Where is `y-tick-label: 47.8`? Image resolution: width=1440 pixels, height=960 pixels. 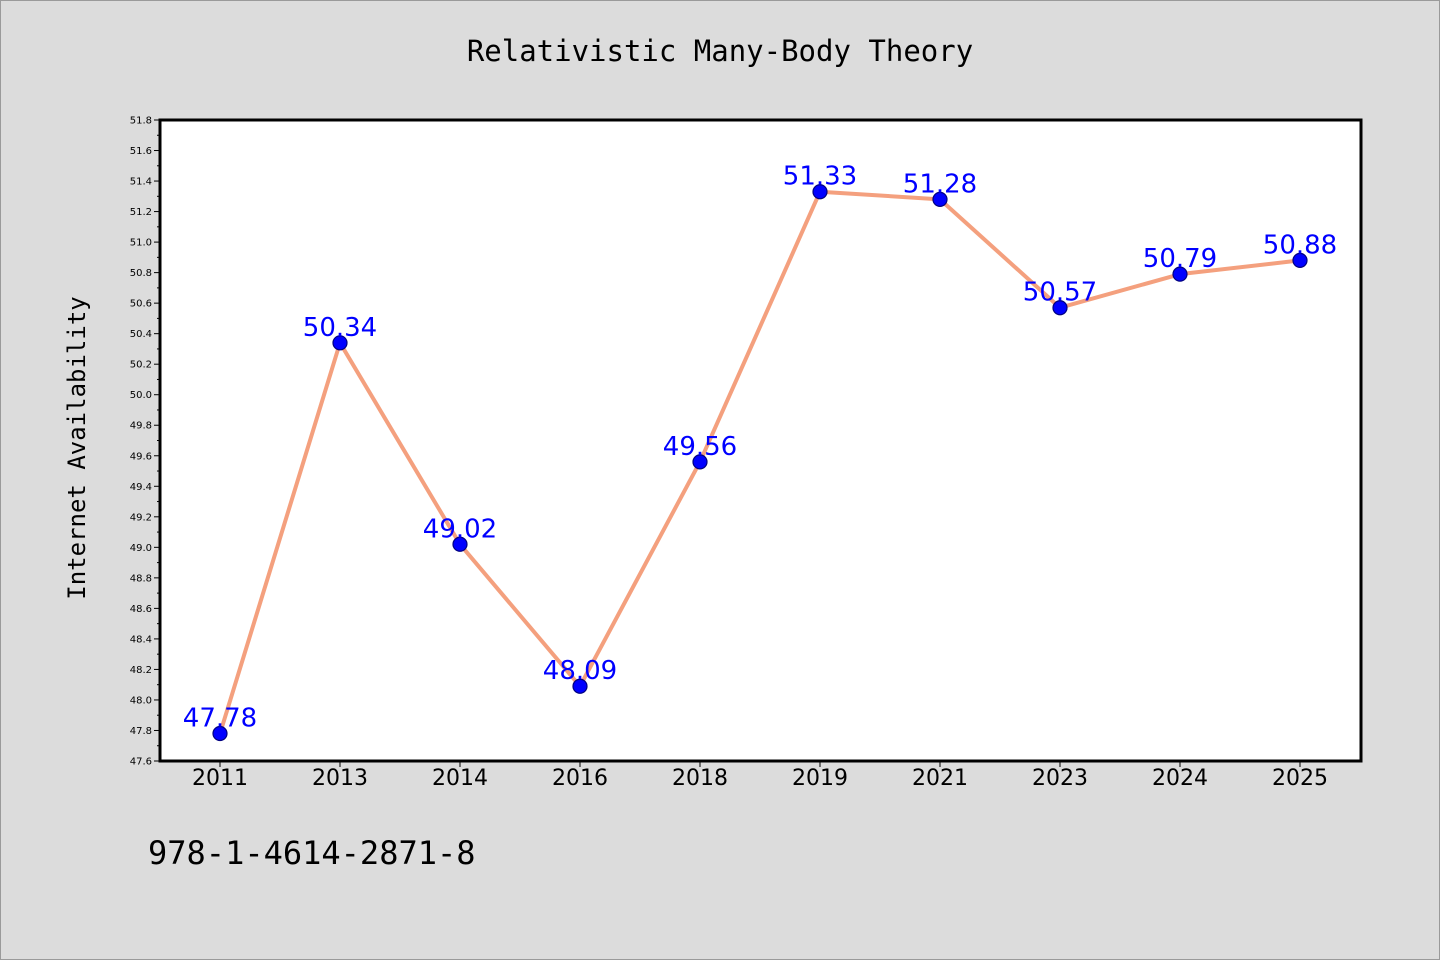 y-tick-label: 47.8 is located at coordinates (141, 731).